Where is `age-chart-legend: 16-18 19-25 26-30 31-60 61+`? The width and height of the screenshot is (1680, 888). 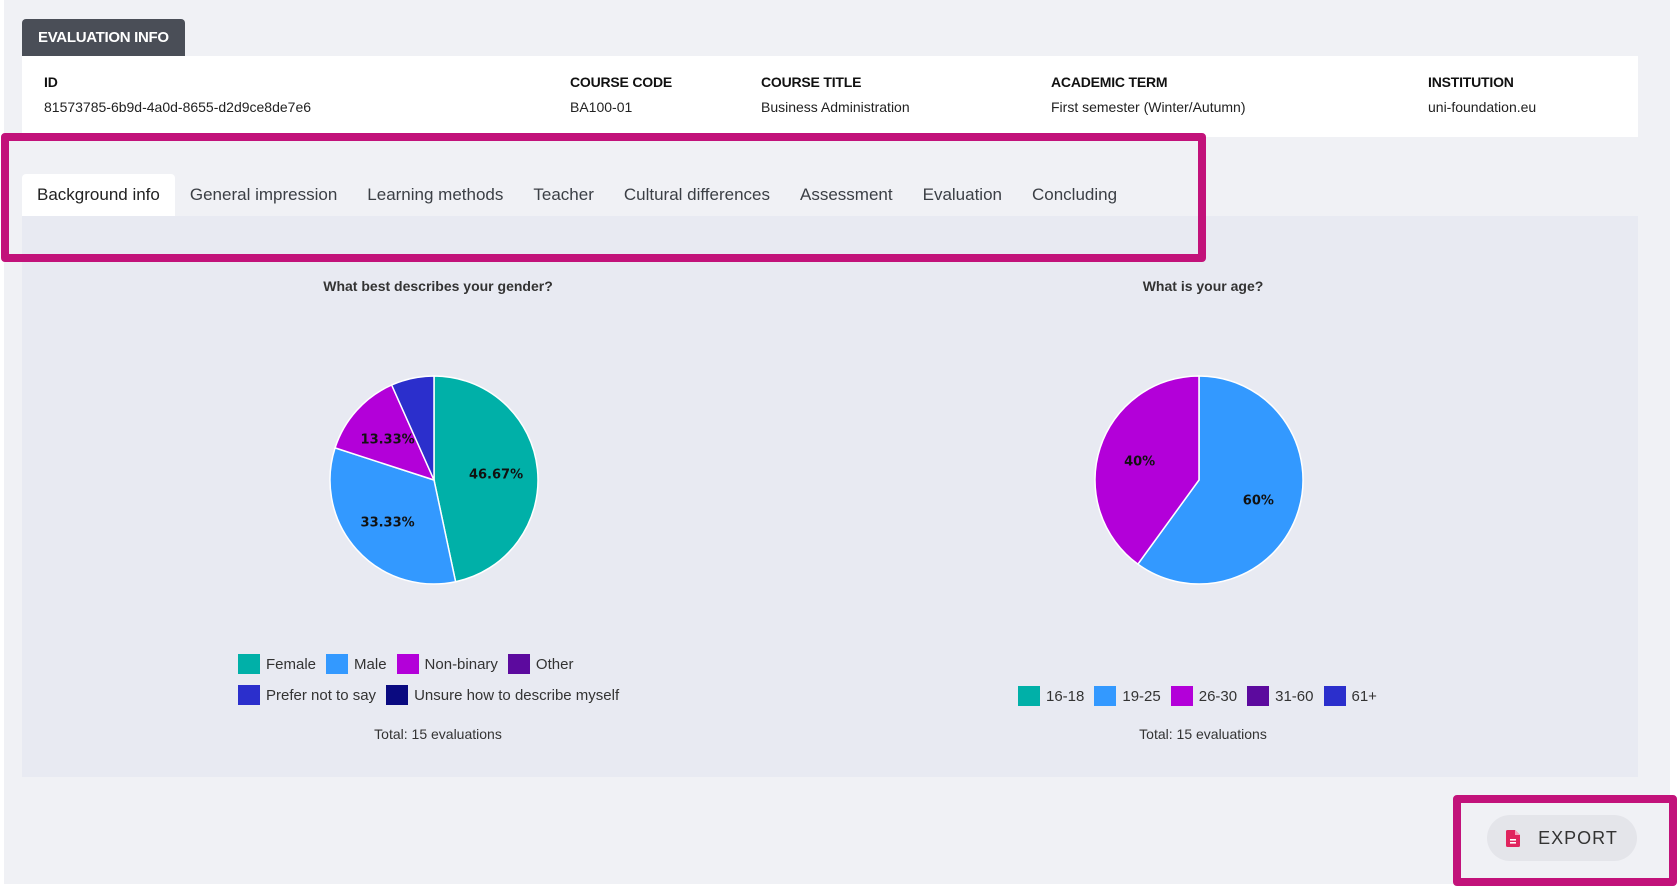 age-chart-legend: 16-18 19-25 26-30 31-60 61+ is located at coordinates (1202, 701).